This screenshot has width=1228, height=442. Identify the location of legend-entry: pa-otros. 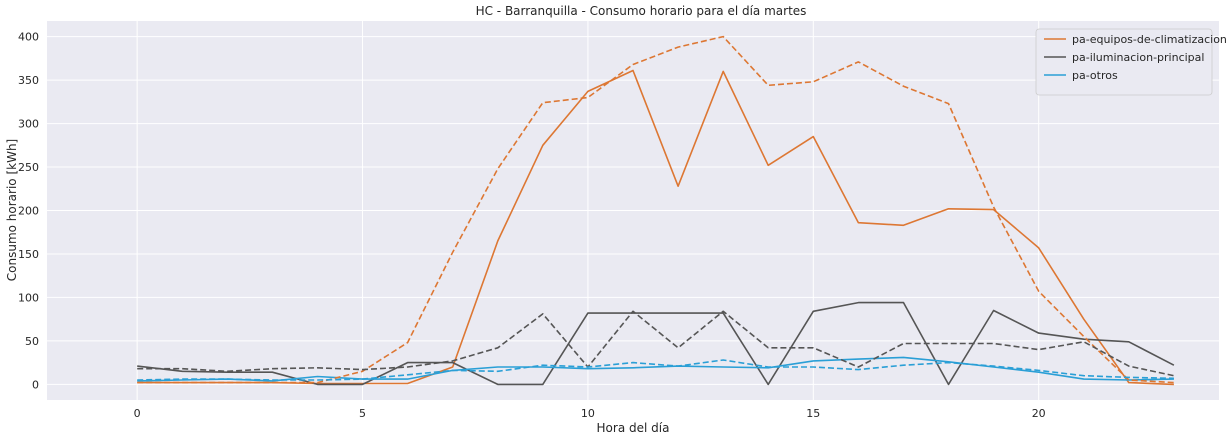
(1095, 75).